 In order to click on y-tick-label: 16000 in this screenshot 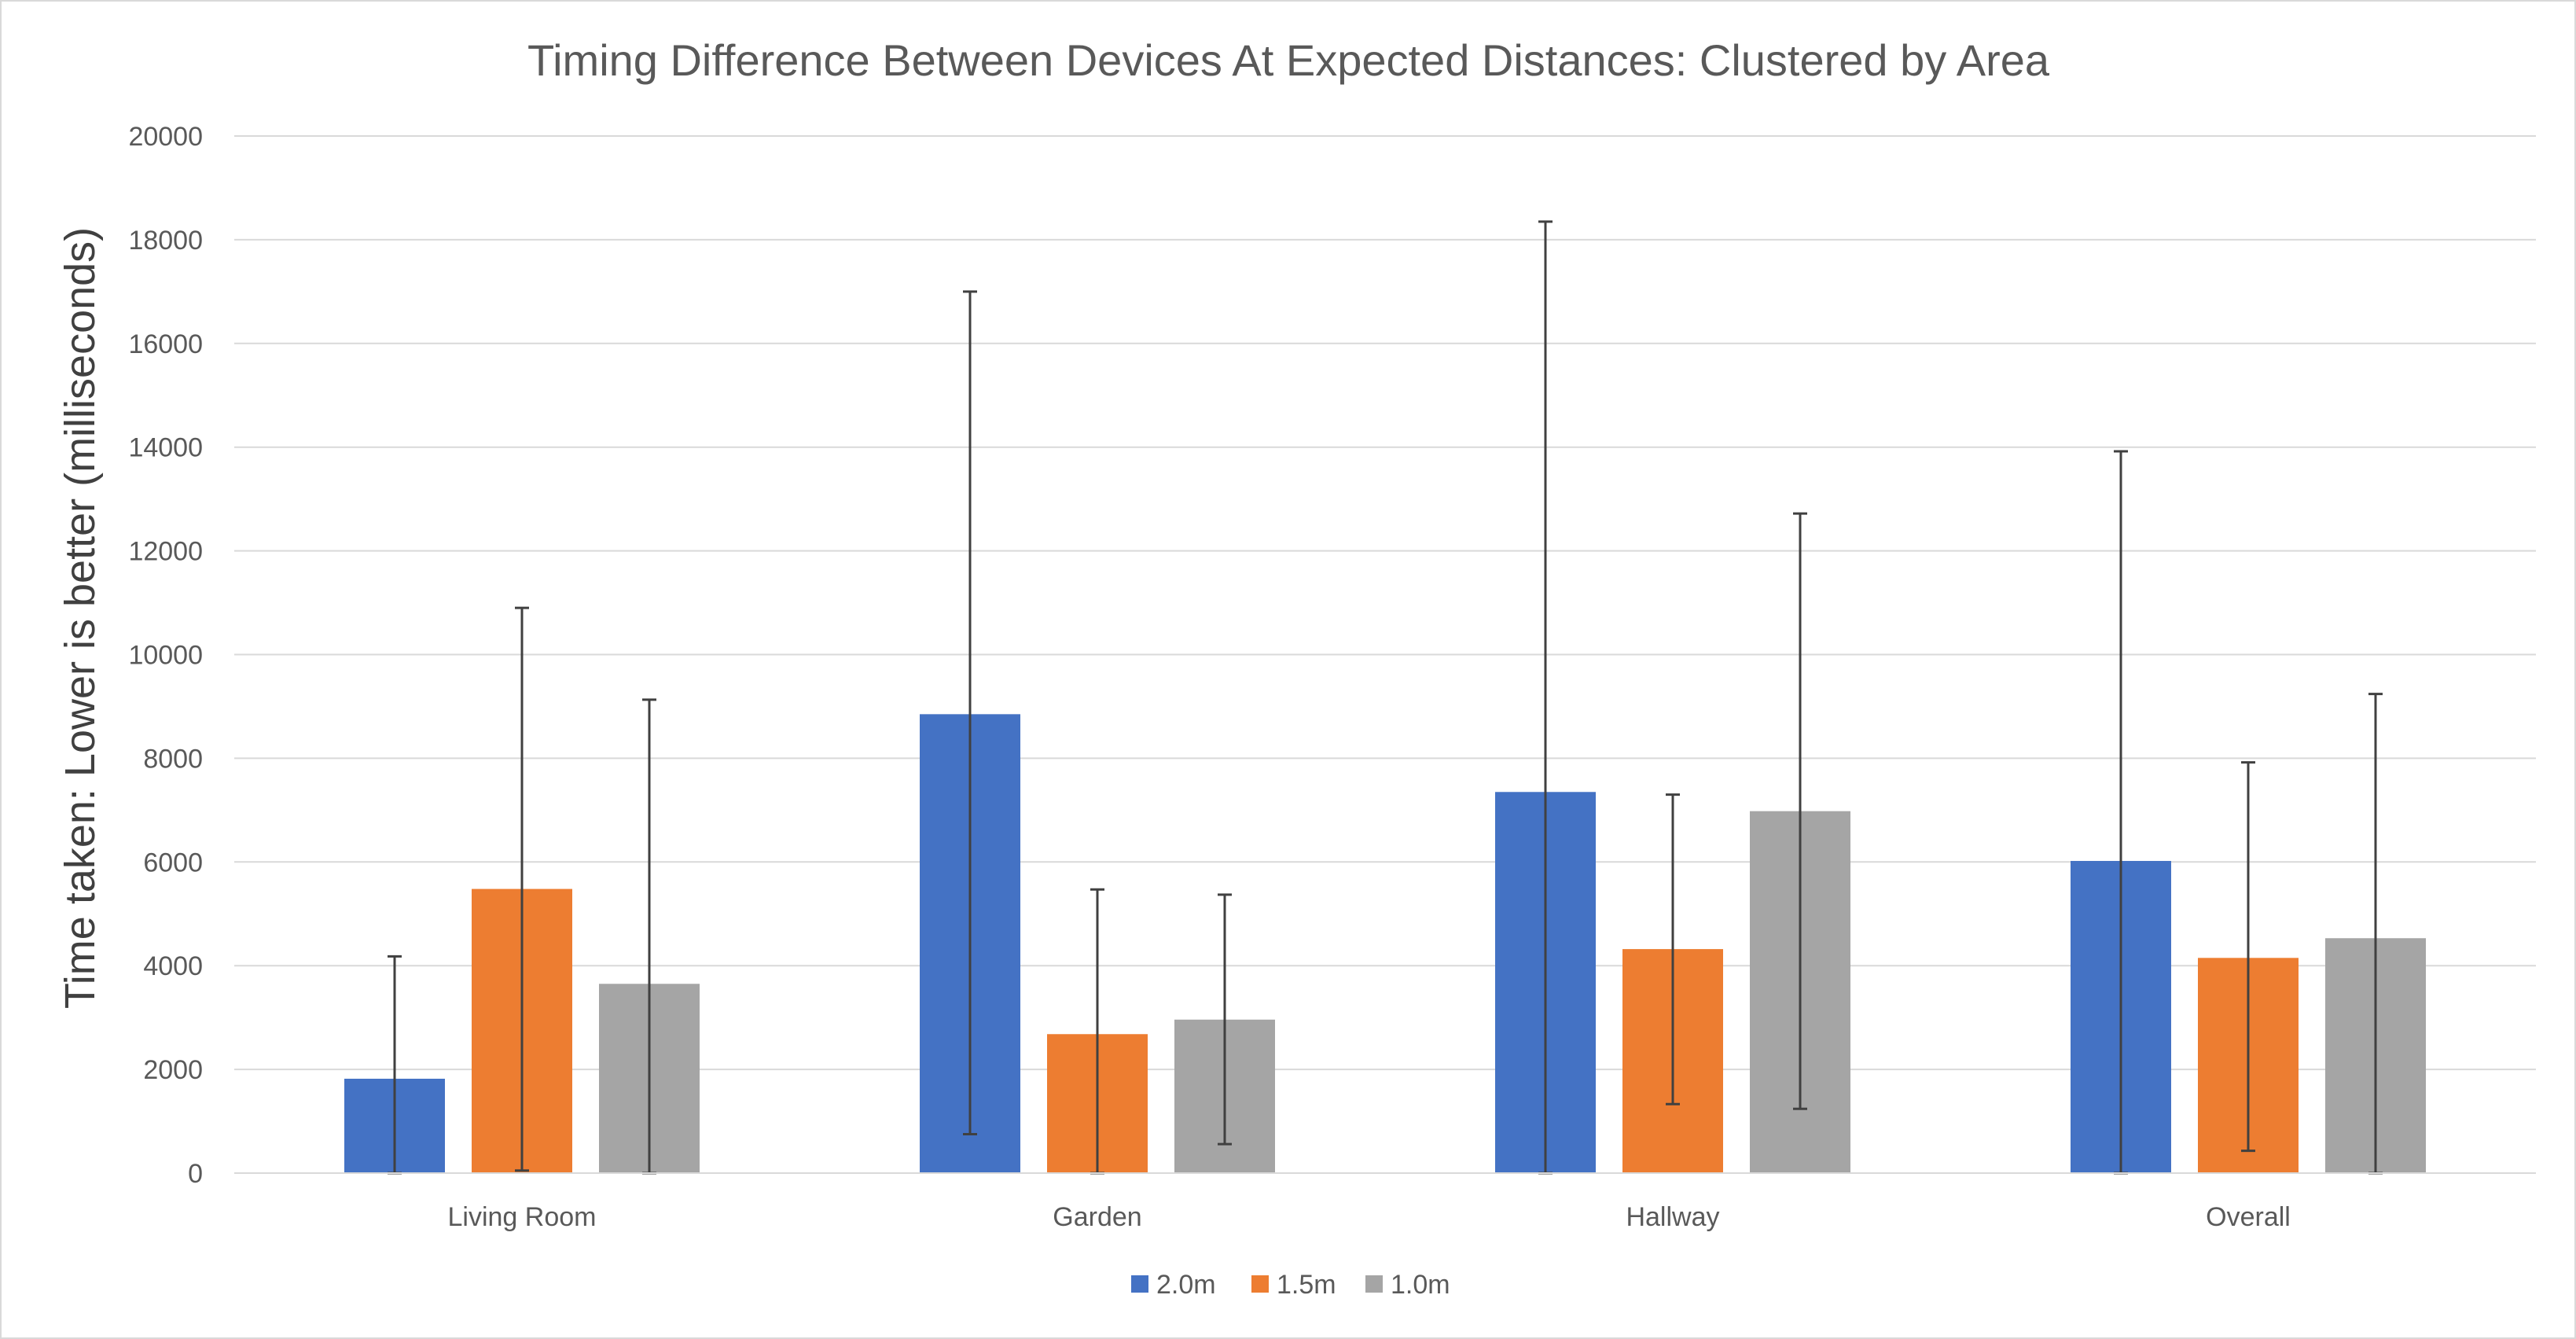, I will do `click(165, 344)`.